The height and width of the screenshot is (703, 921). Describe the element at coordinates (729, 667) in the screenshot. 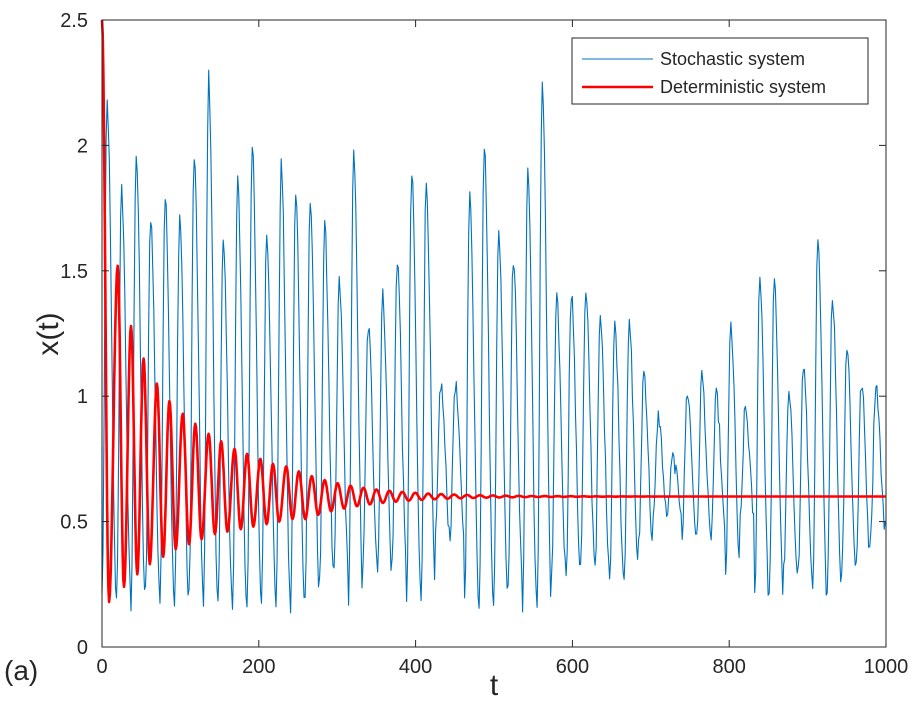

I see `x-tick-label: 800` at that location.